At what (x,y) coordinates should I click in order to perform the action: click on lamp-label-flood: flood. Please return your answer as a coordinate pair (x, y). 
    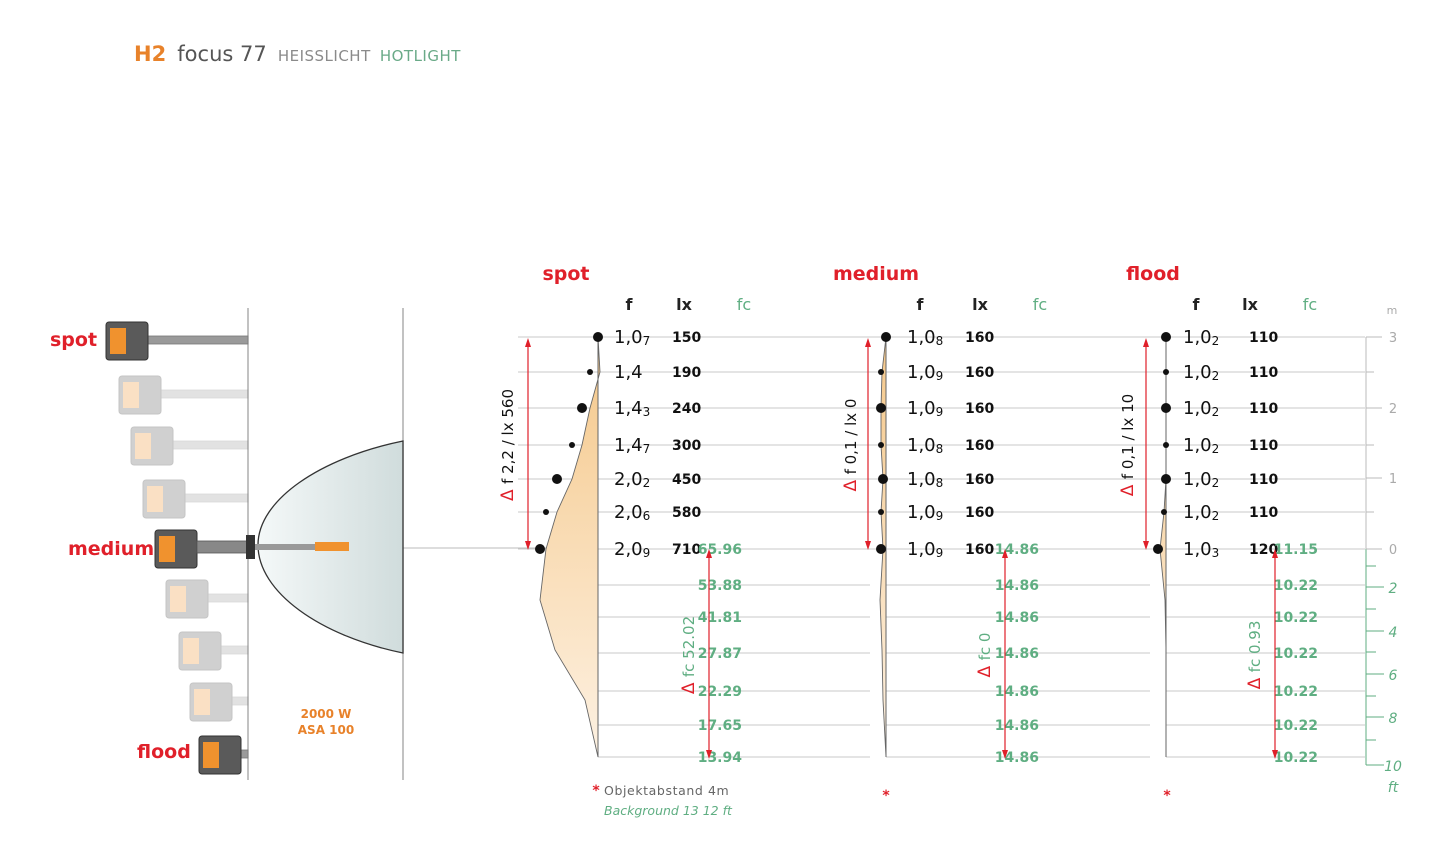
    Looking at the image, I should click on (164, 752).